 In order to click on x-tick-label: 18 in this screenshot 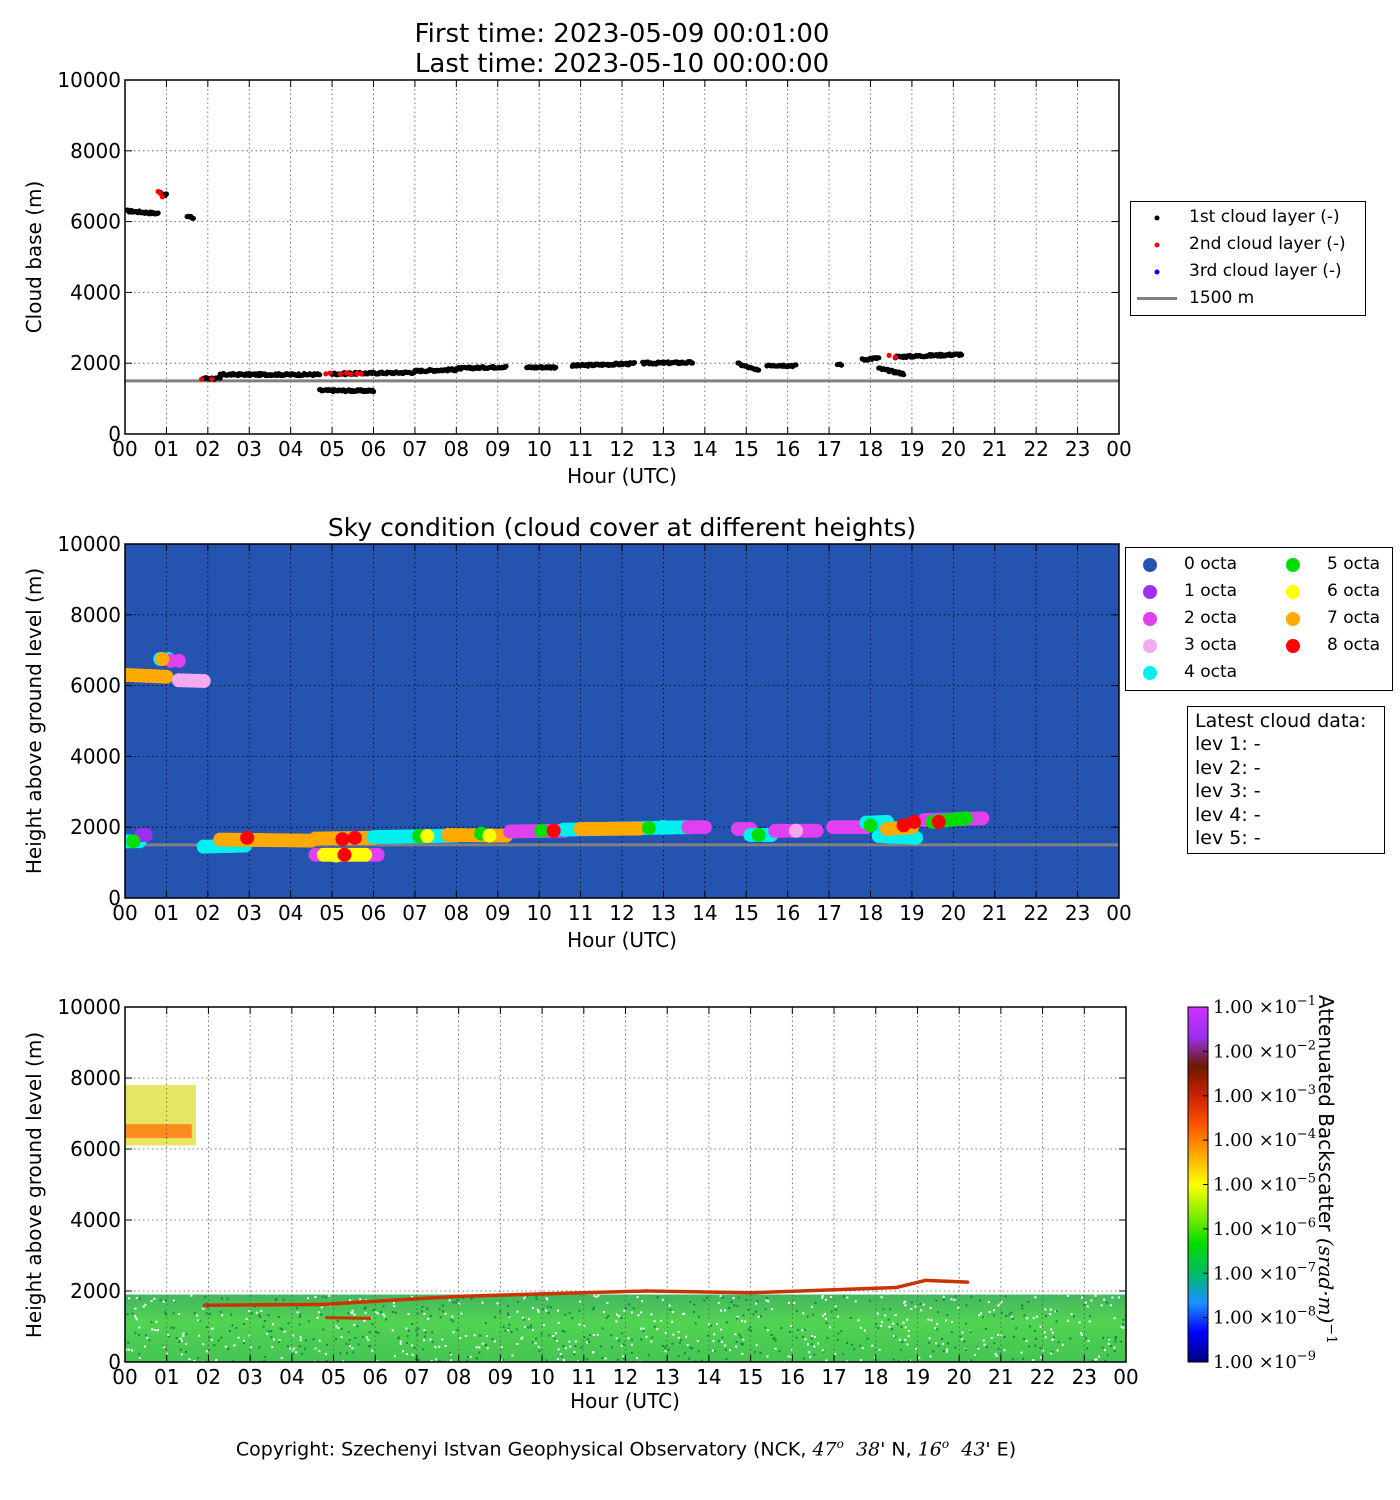, I will do `click(870, 913)`.